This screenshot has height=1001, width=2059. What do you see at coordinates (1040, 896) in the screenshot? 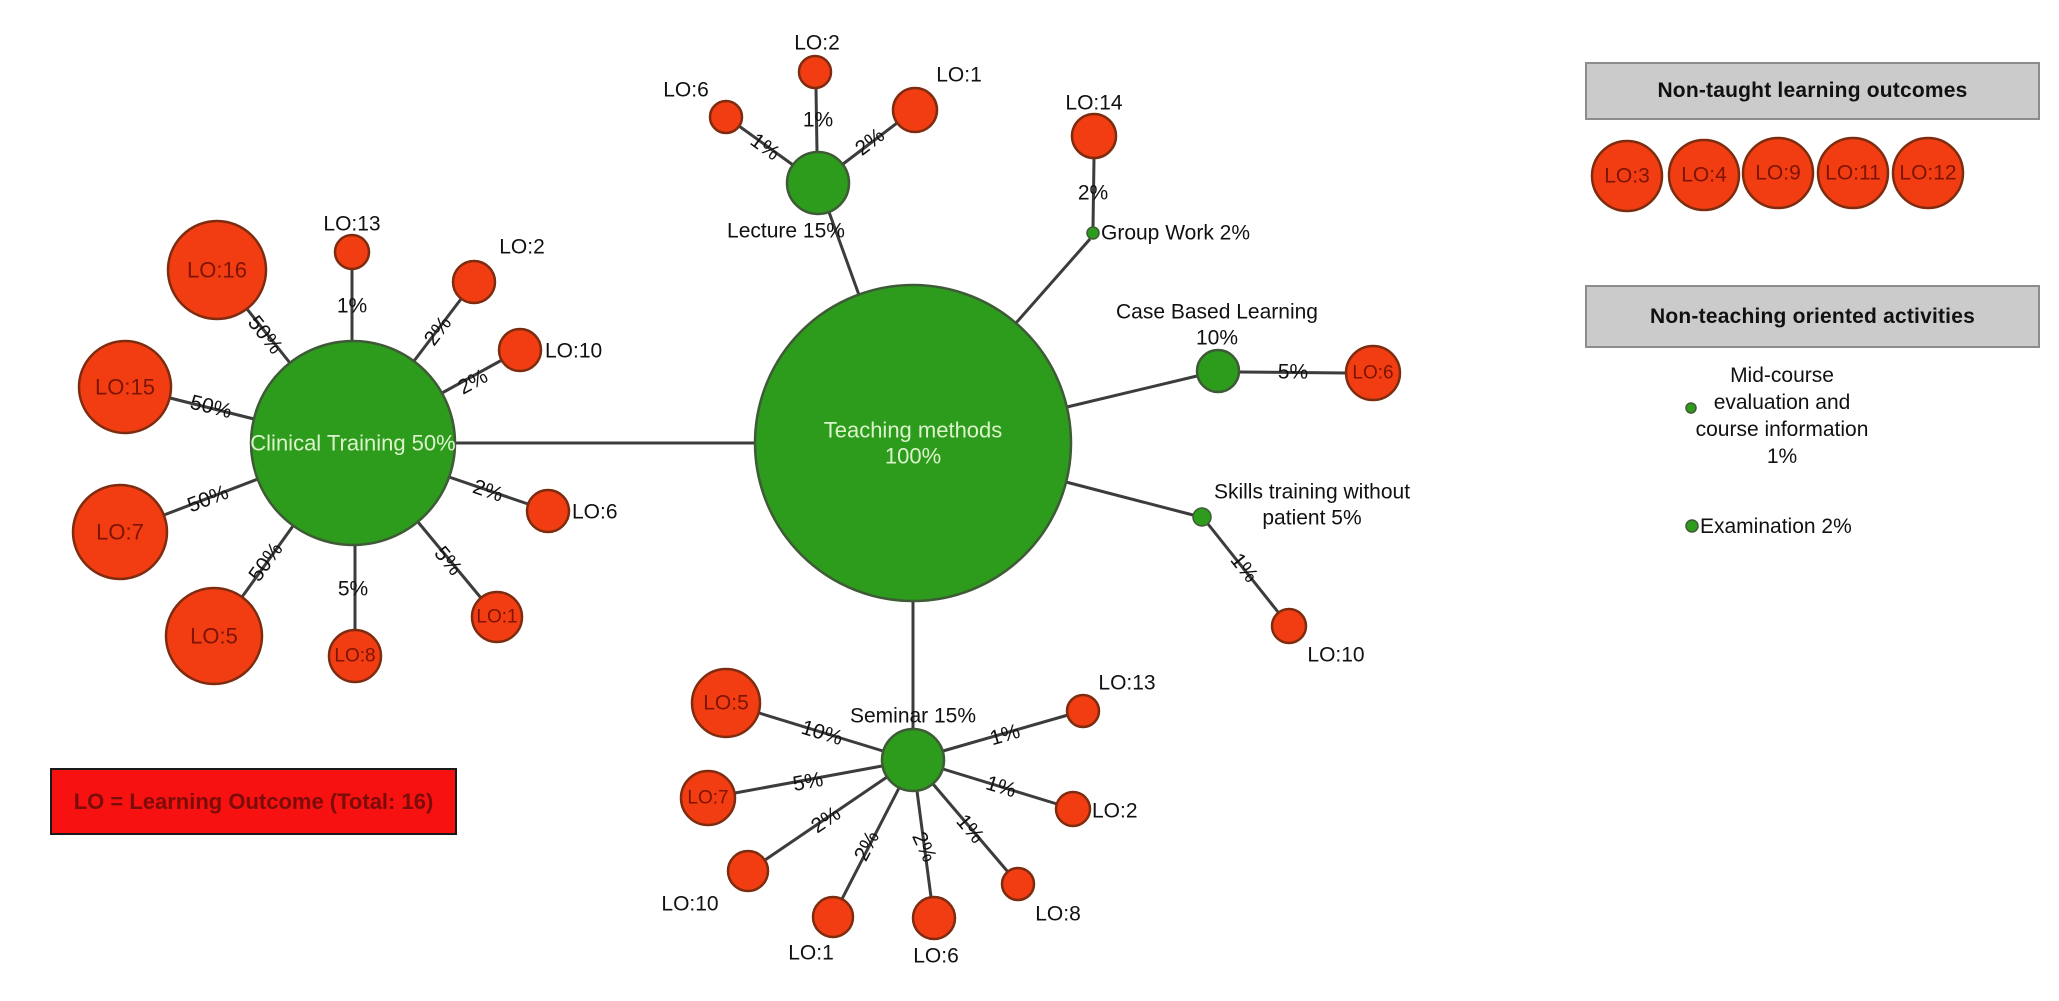
I see `node-seminar-lo8: LO:8` at bounding box center [1040, 896].